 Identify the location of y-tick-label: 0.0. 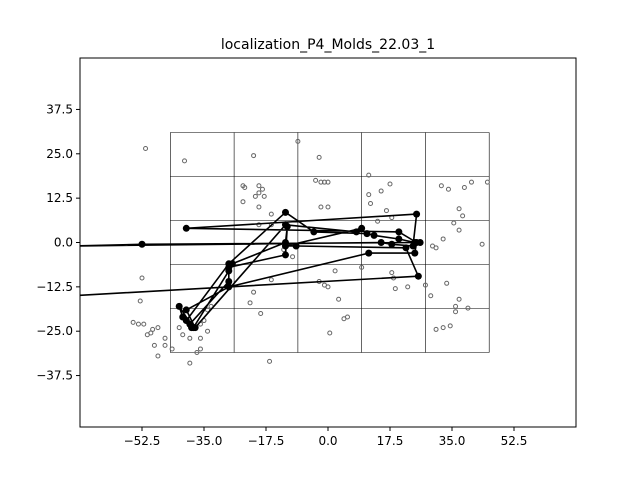
(63, 243).